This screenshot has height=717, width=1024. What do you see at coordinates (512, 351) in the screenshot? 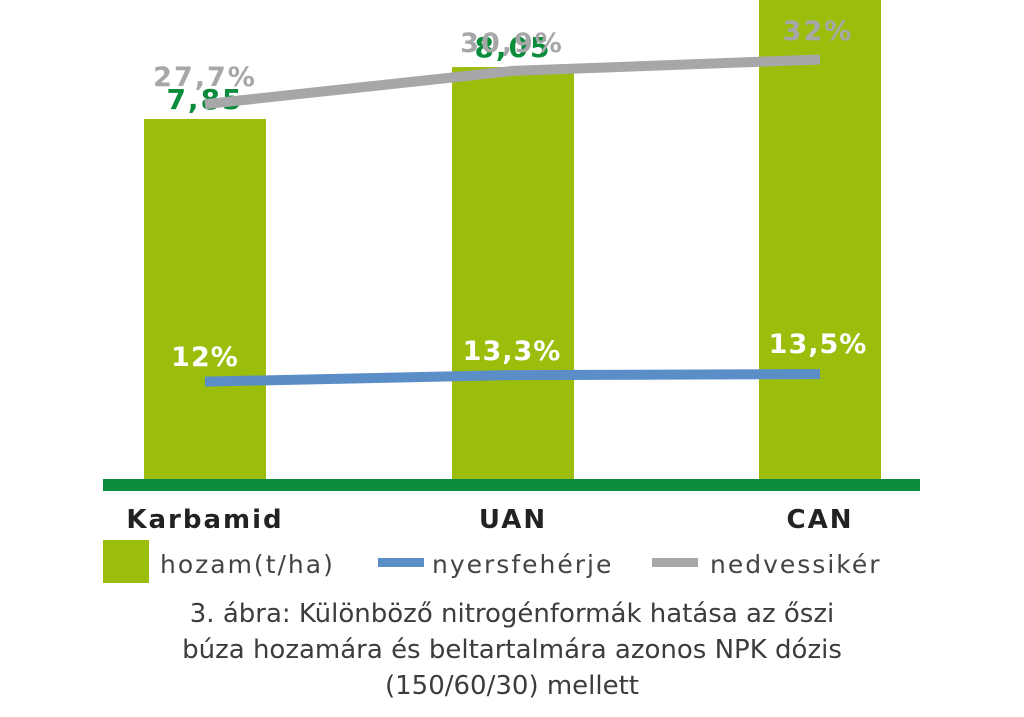
I see `protein-value-label: 13,3%` at bounding box center [512, 351].